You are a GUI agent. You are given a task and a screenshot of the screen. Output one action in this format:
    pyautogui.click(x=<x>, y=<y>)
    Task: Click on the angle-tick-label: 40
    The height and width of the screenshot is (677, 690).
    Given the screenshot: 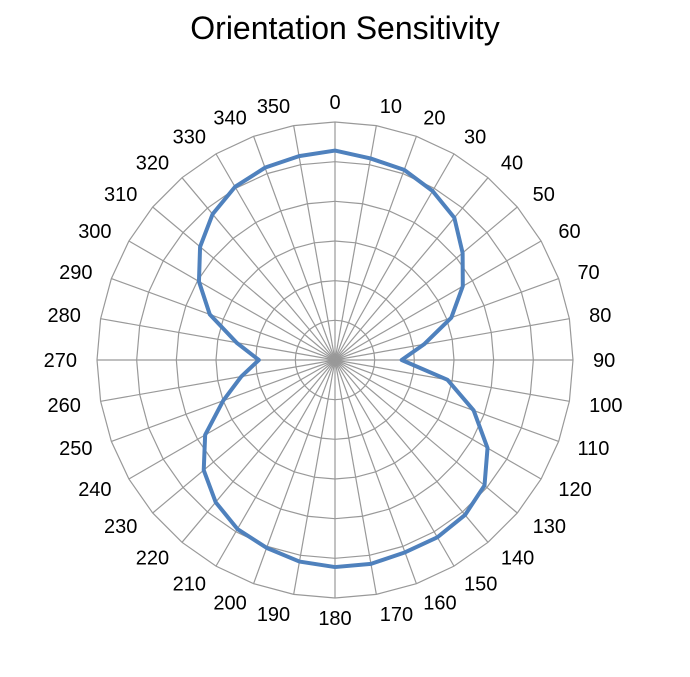 What is the action you would take?
    pyautogui.click(x=512, y=163)
    